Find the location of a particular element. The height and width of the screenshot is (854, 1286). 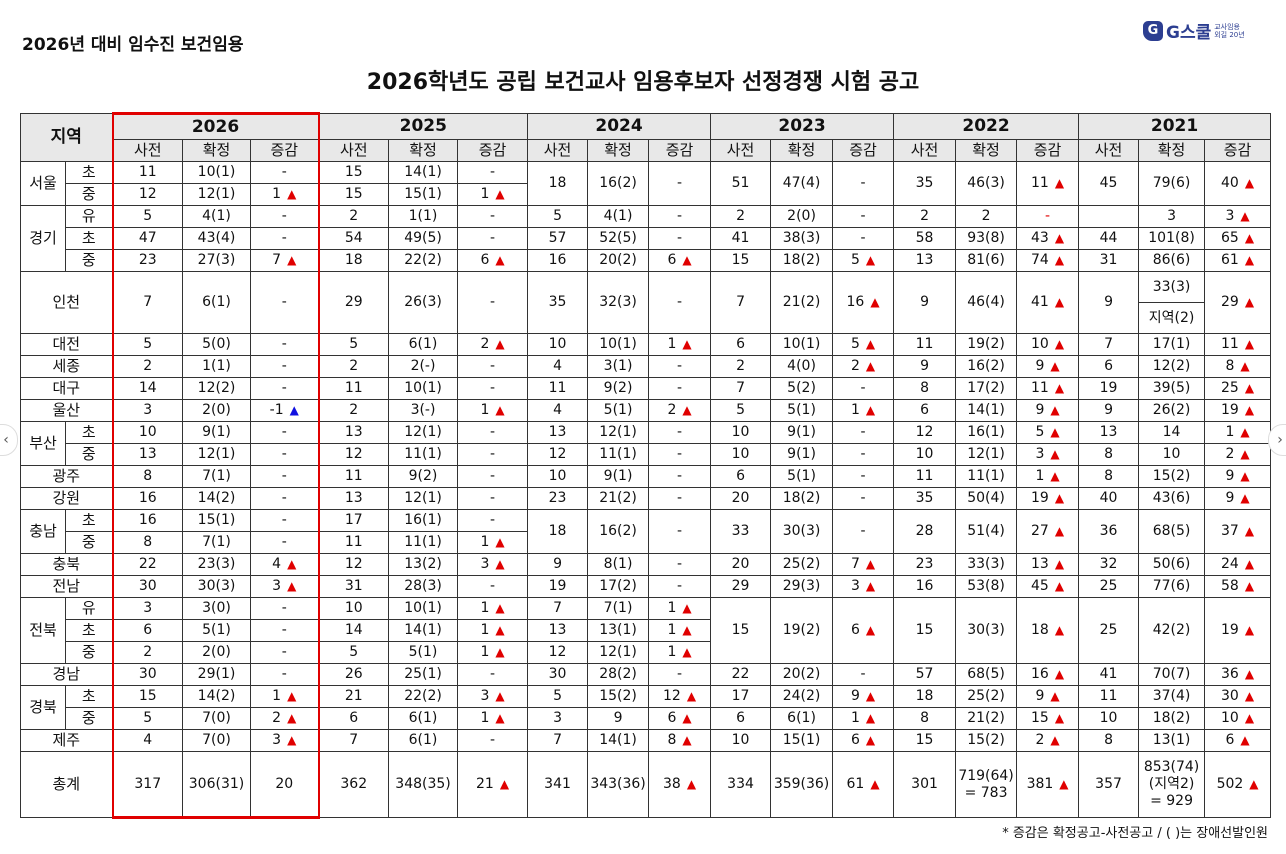

value-cell: 79(6) is located at coordinates (1172, 183).